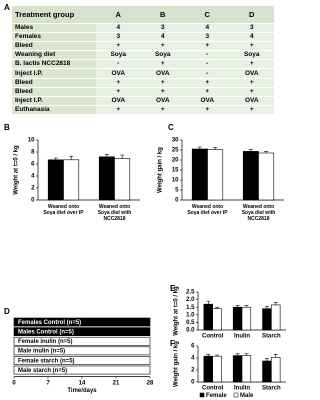 Image resolution: width=320 pixels, height=400 pixels. Describe the element at coordinates (150, 384) in the screenshot. I see `x-tick-label: 28` at that location.